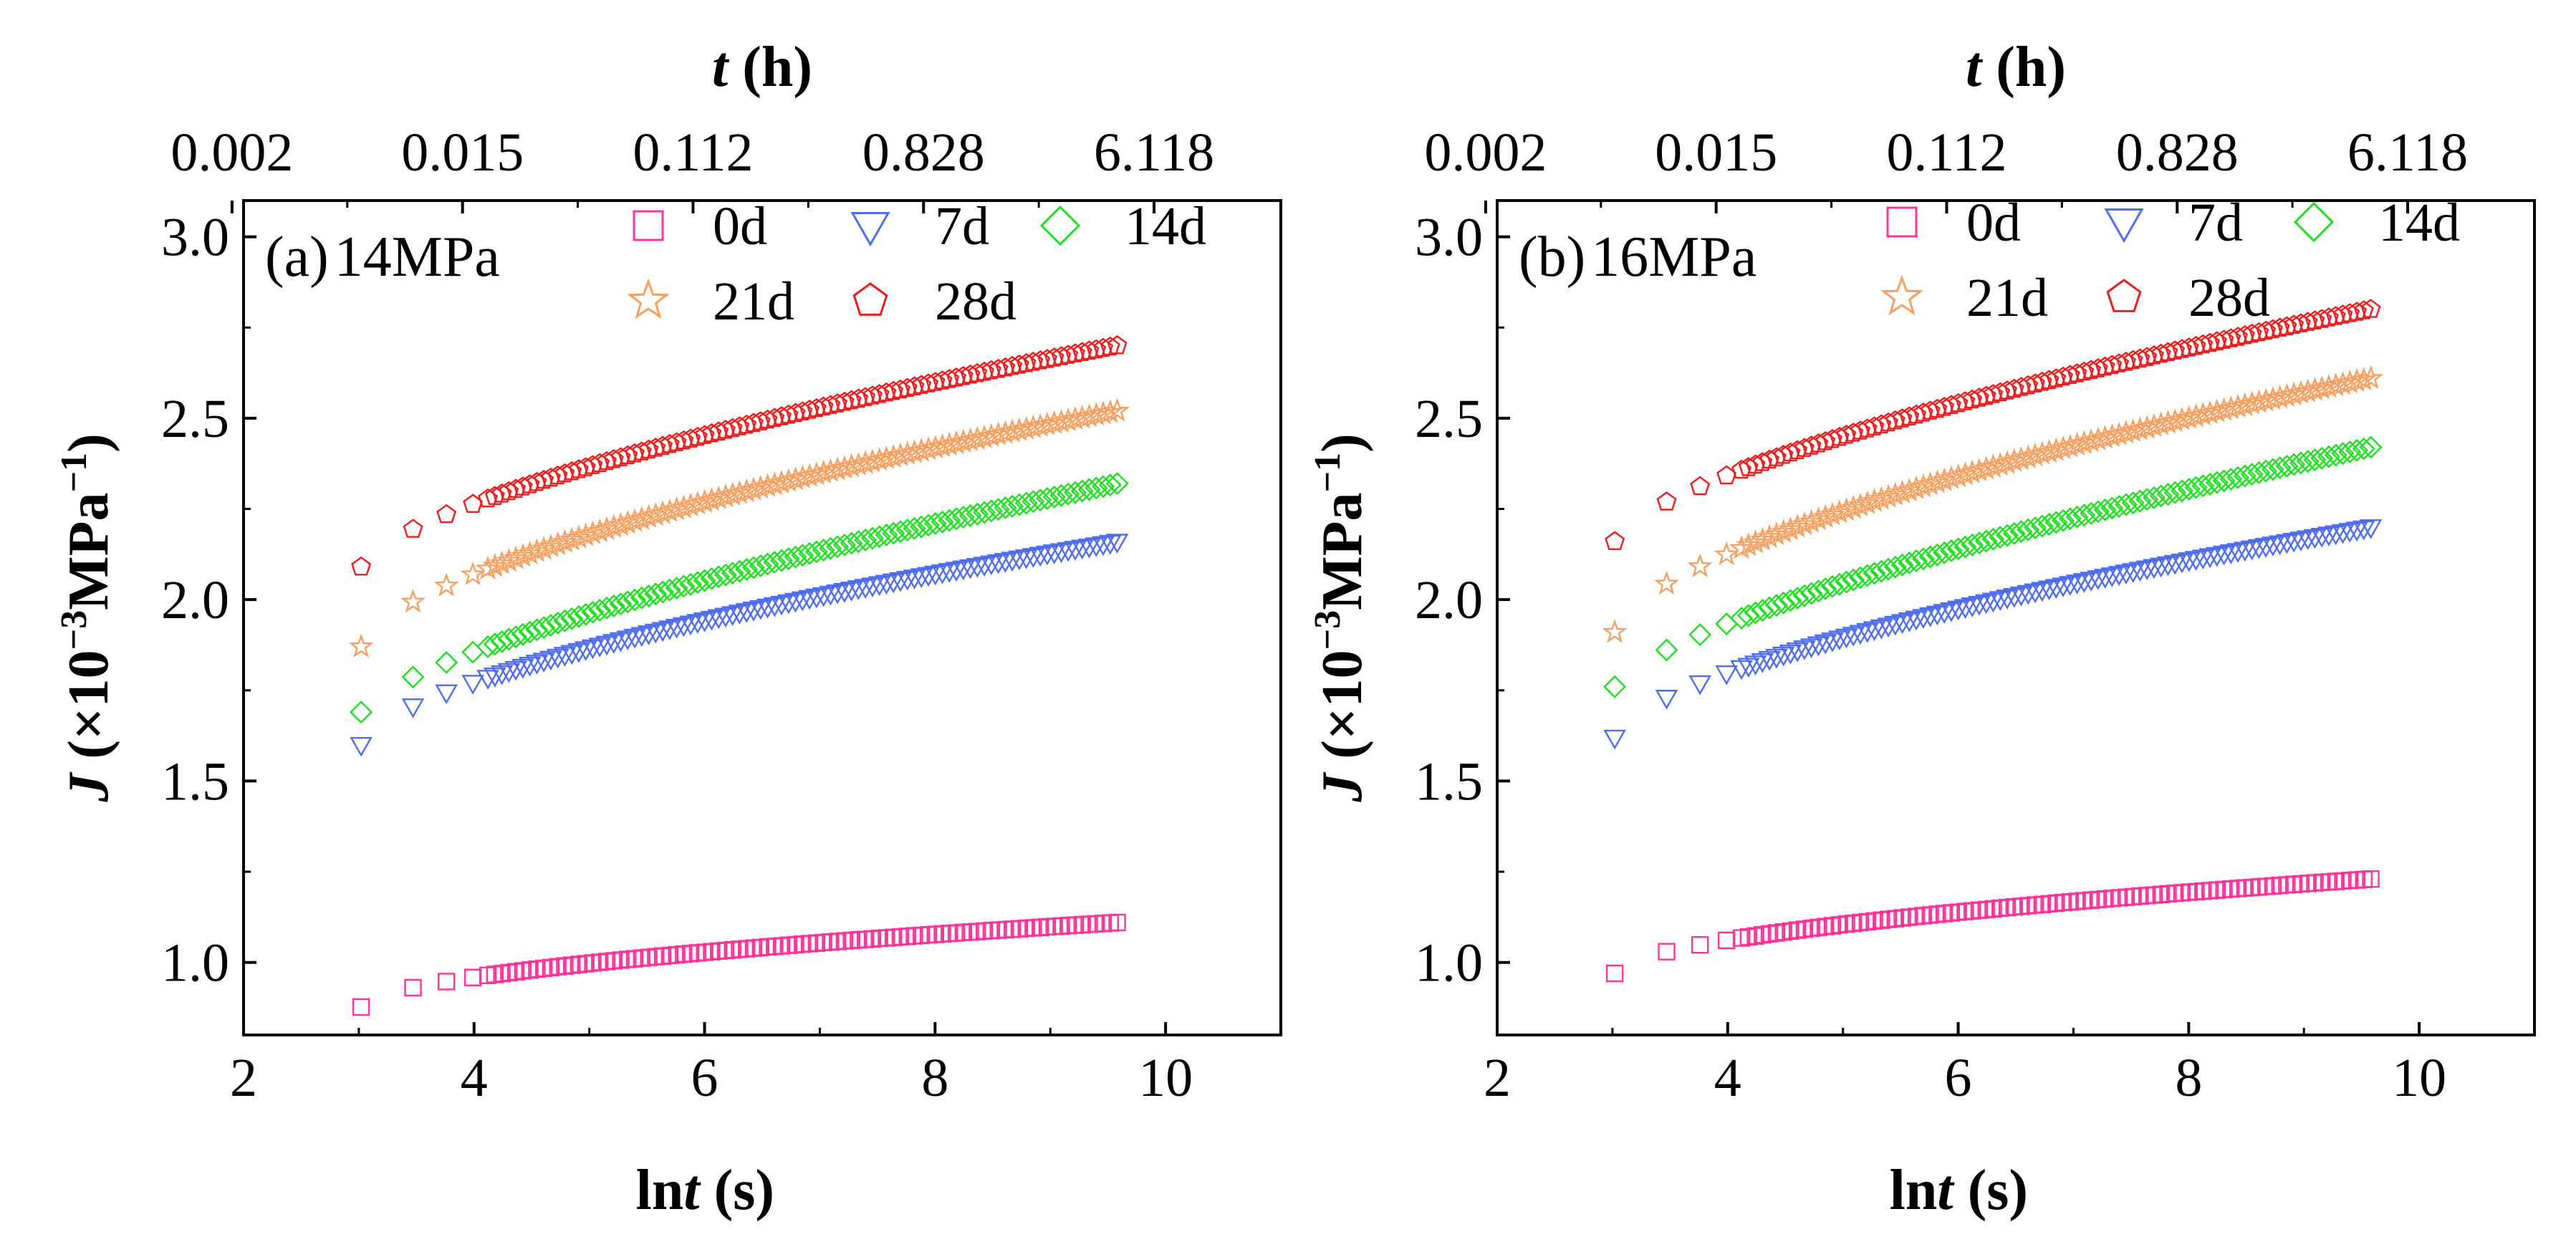 Image resolution: width=2576 pixels, height=1252 pixels. What do you see at coordinates (2419, 1078) in the screenshot?
I see `x-tick-label: 10` at bounding box center [2419, 1078].